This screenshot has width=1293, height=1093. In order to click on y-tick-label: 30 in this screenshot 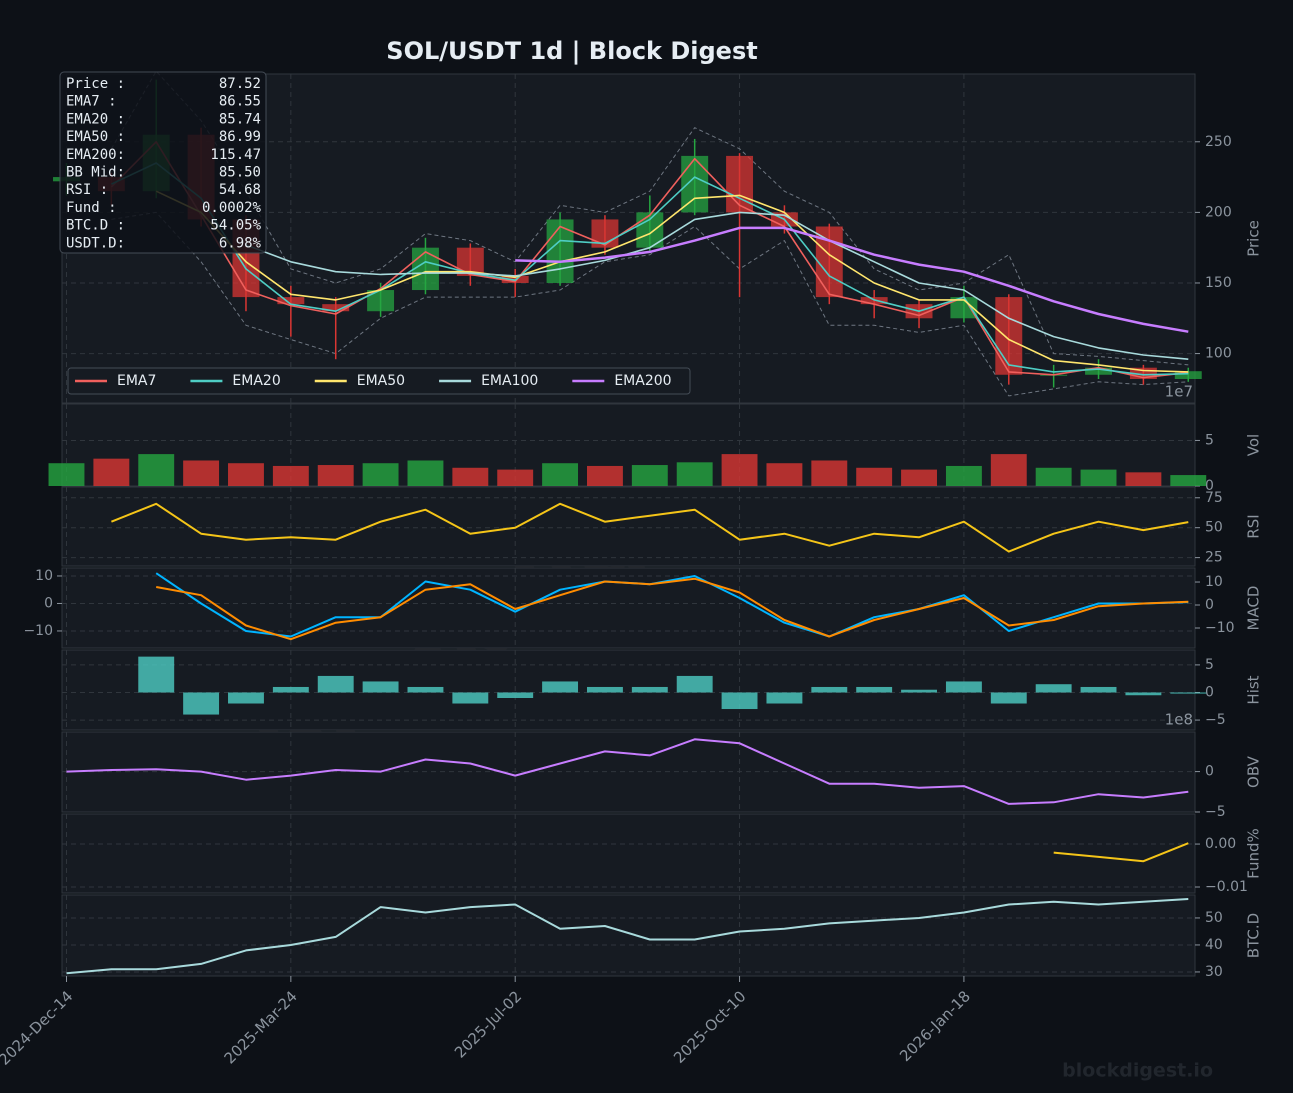, I will do `click(1214, 972)`.